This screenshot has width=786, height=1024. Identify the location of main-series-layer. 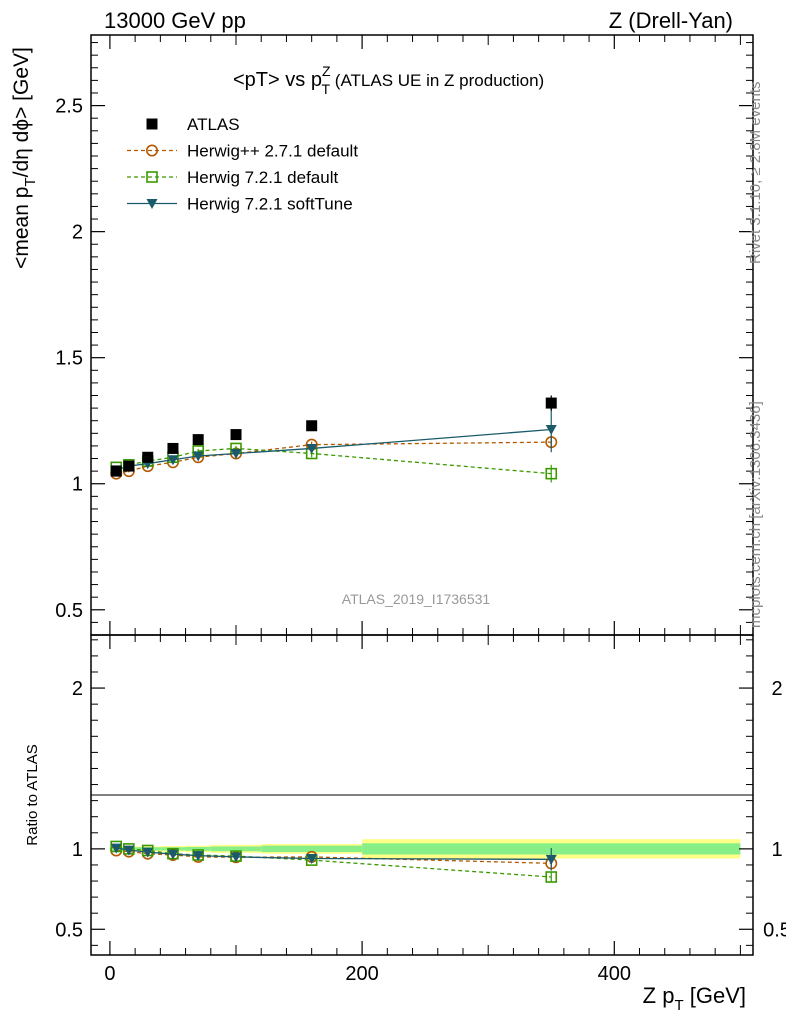
(334, 439).